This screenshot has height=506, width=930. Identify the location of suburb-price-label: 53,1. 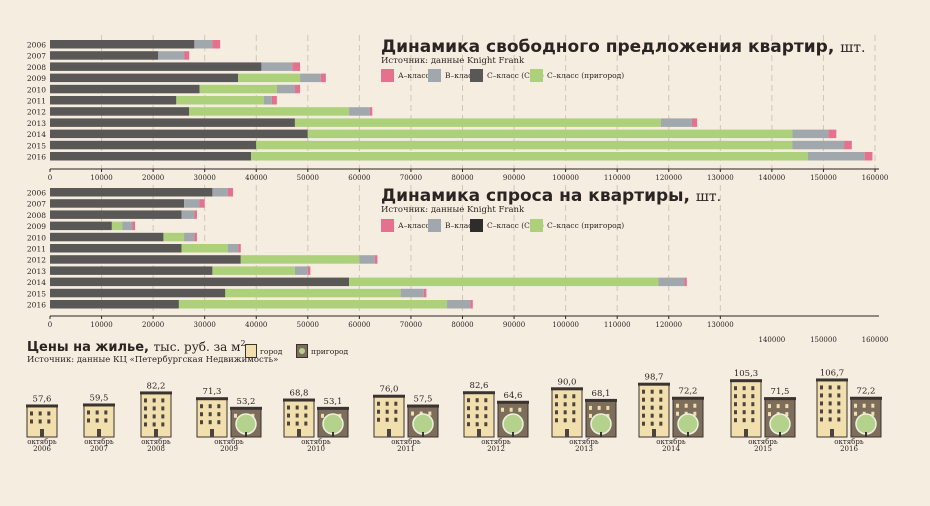
(333, 402).